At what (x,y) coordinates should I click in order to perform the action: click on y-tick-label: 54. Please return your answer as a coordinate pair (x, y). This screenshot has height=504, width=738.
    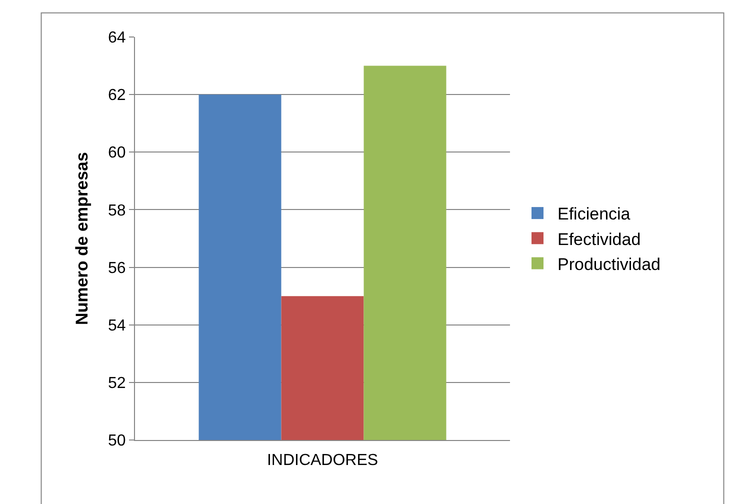
    Looking at the image, I should click on (117, 325).